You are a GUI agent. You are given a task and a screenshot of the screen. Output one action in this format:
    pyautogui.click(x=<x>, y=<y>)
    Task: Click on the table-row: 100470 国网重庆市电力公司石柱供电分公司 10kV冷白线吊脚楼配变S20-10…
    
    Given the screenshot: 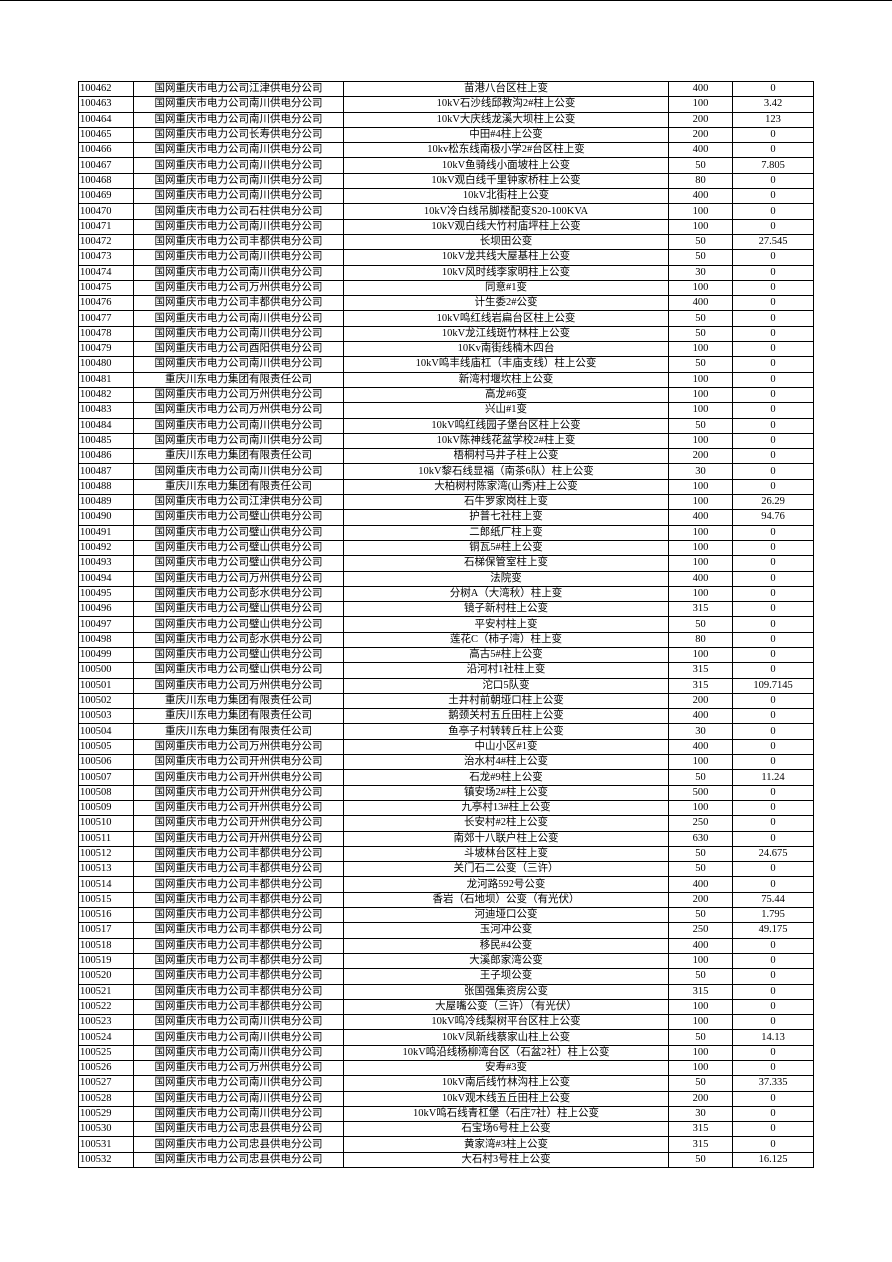 What is the action you would take?
    pyautogui.click(x=446, y=211)
    